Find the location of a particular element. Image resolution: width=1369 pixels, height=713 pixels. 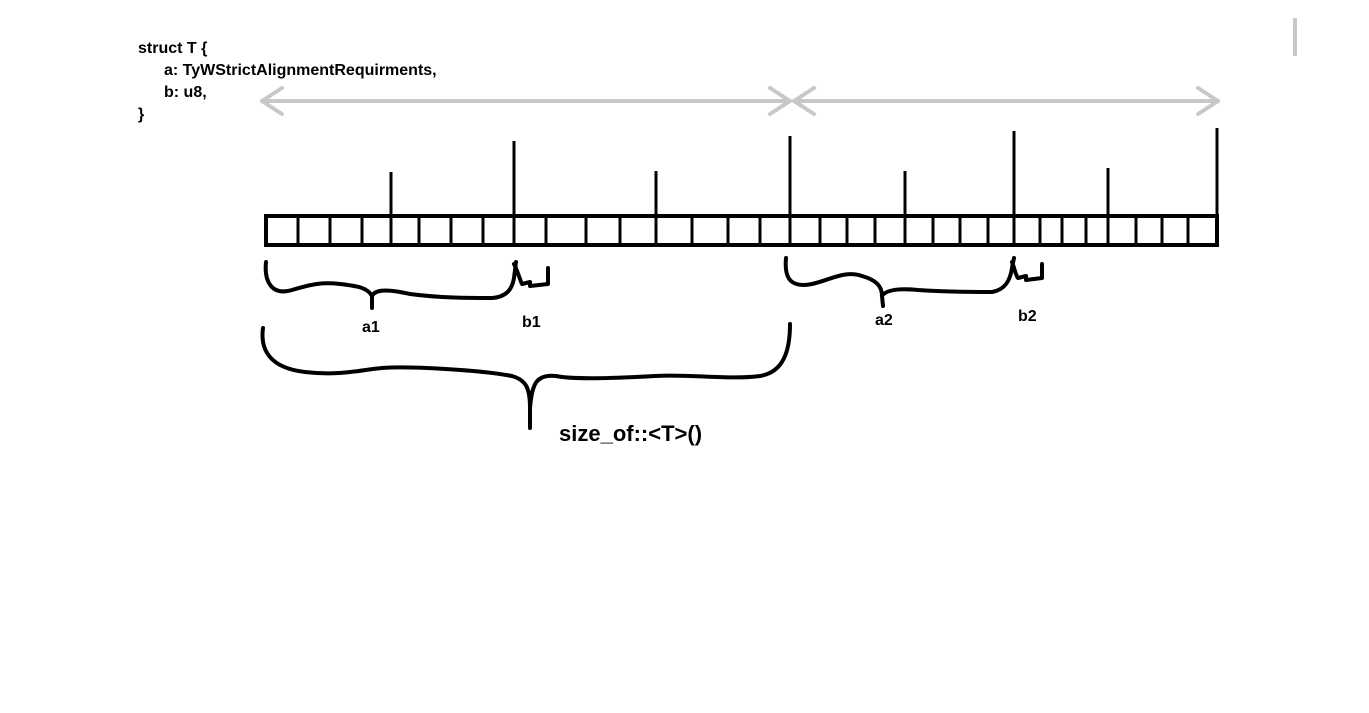

brace-b1 is located at coordinates (531, 275).